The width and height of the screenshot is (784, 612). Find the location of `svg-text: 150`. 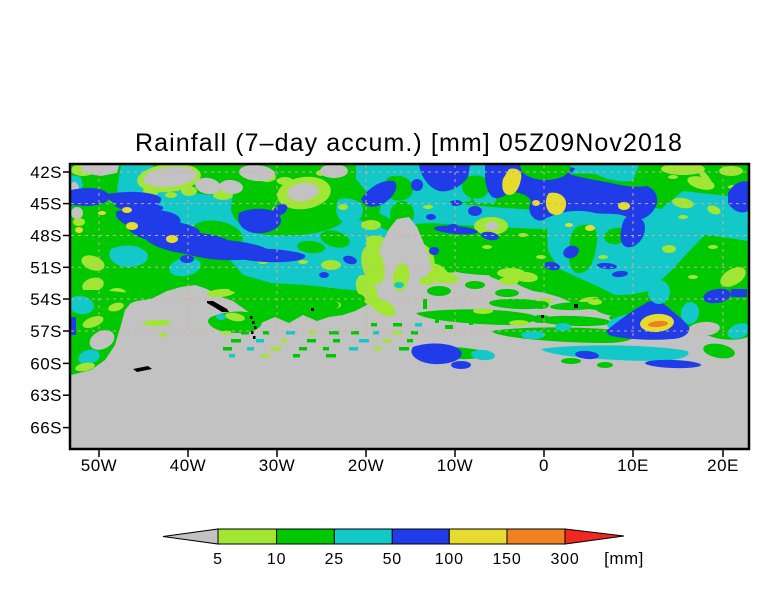

svg-text: 150 is located at coordinates (506, 559).